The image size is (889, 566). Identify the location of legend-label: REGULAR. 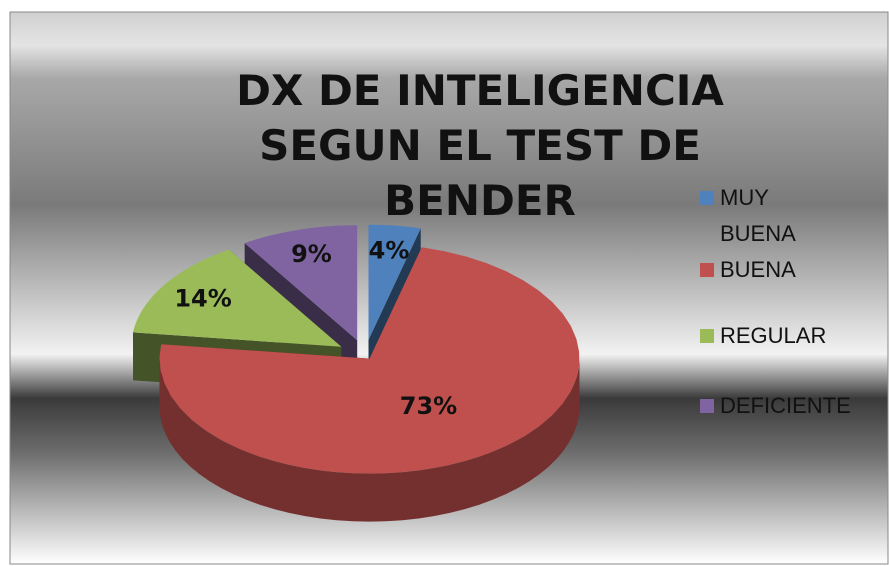
(773, 335).